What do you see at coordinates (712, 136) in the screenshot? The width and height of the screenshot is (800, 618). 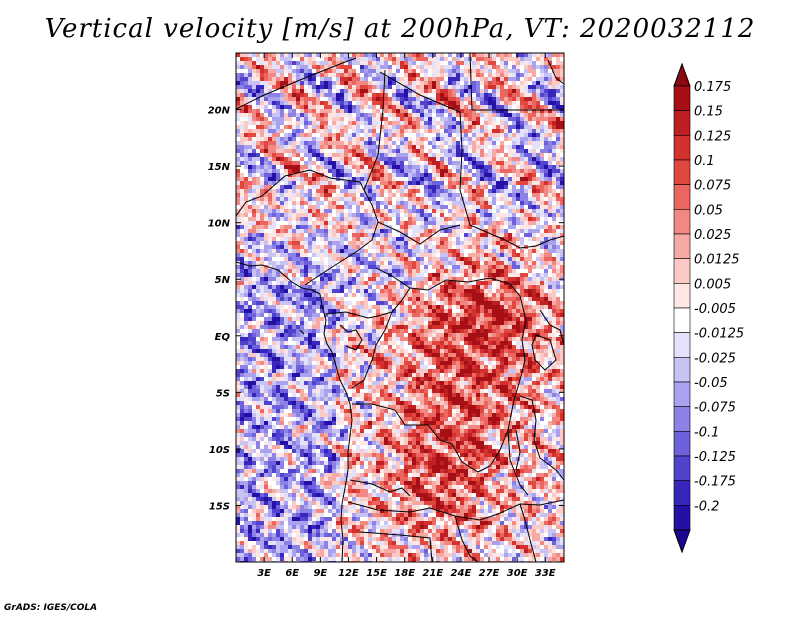 I see `colorbar-label: 0.125` at bounding box center [712, 136].